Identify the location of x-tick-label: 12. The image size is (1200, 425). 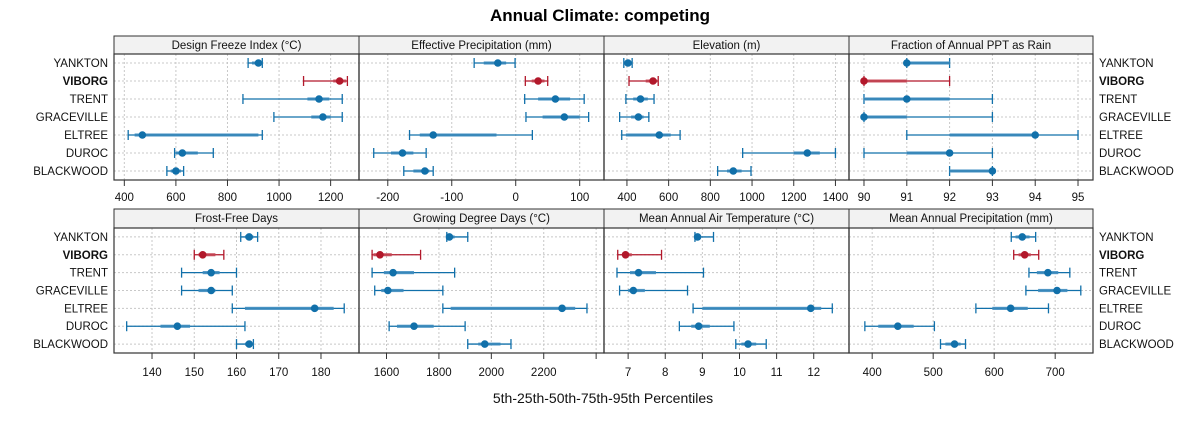
(813, 373).